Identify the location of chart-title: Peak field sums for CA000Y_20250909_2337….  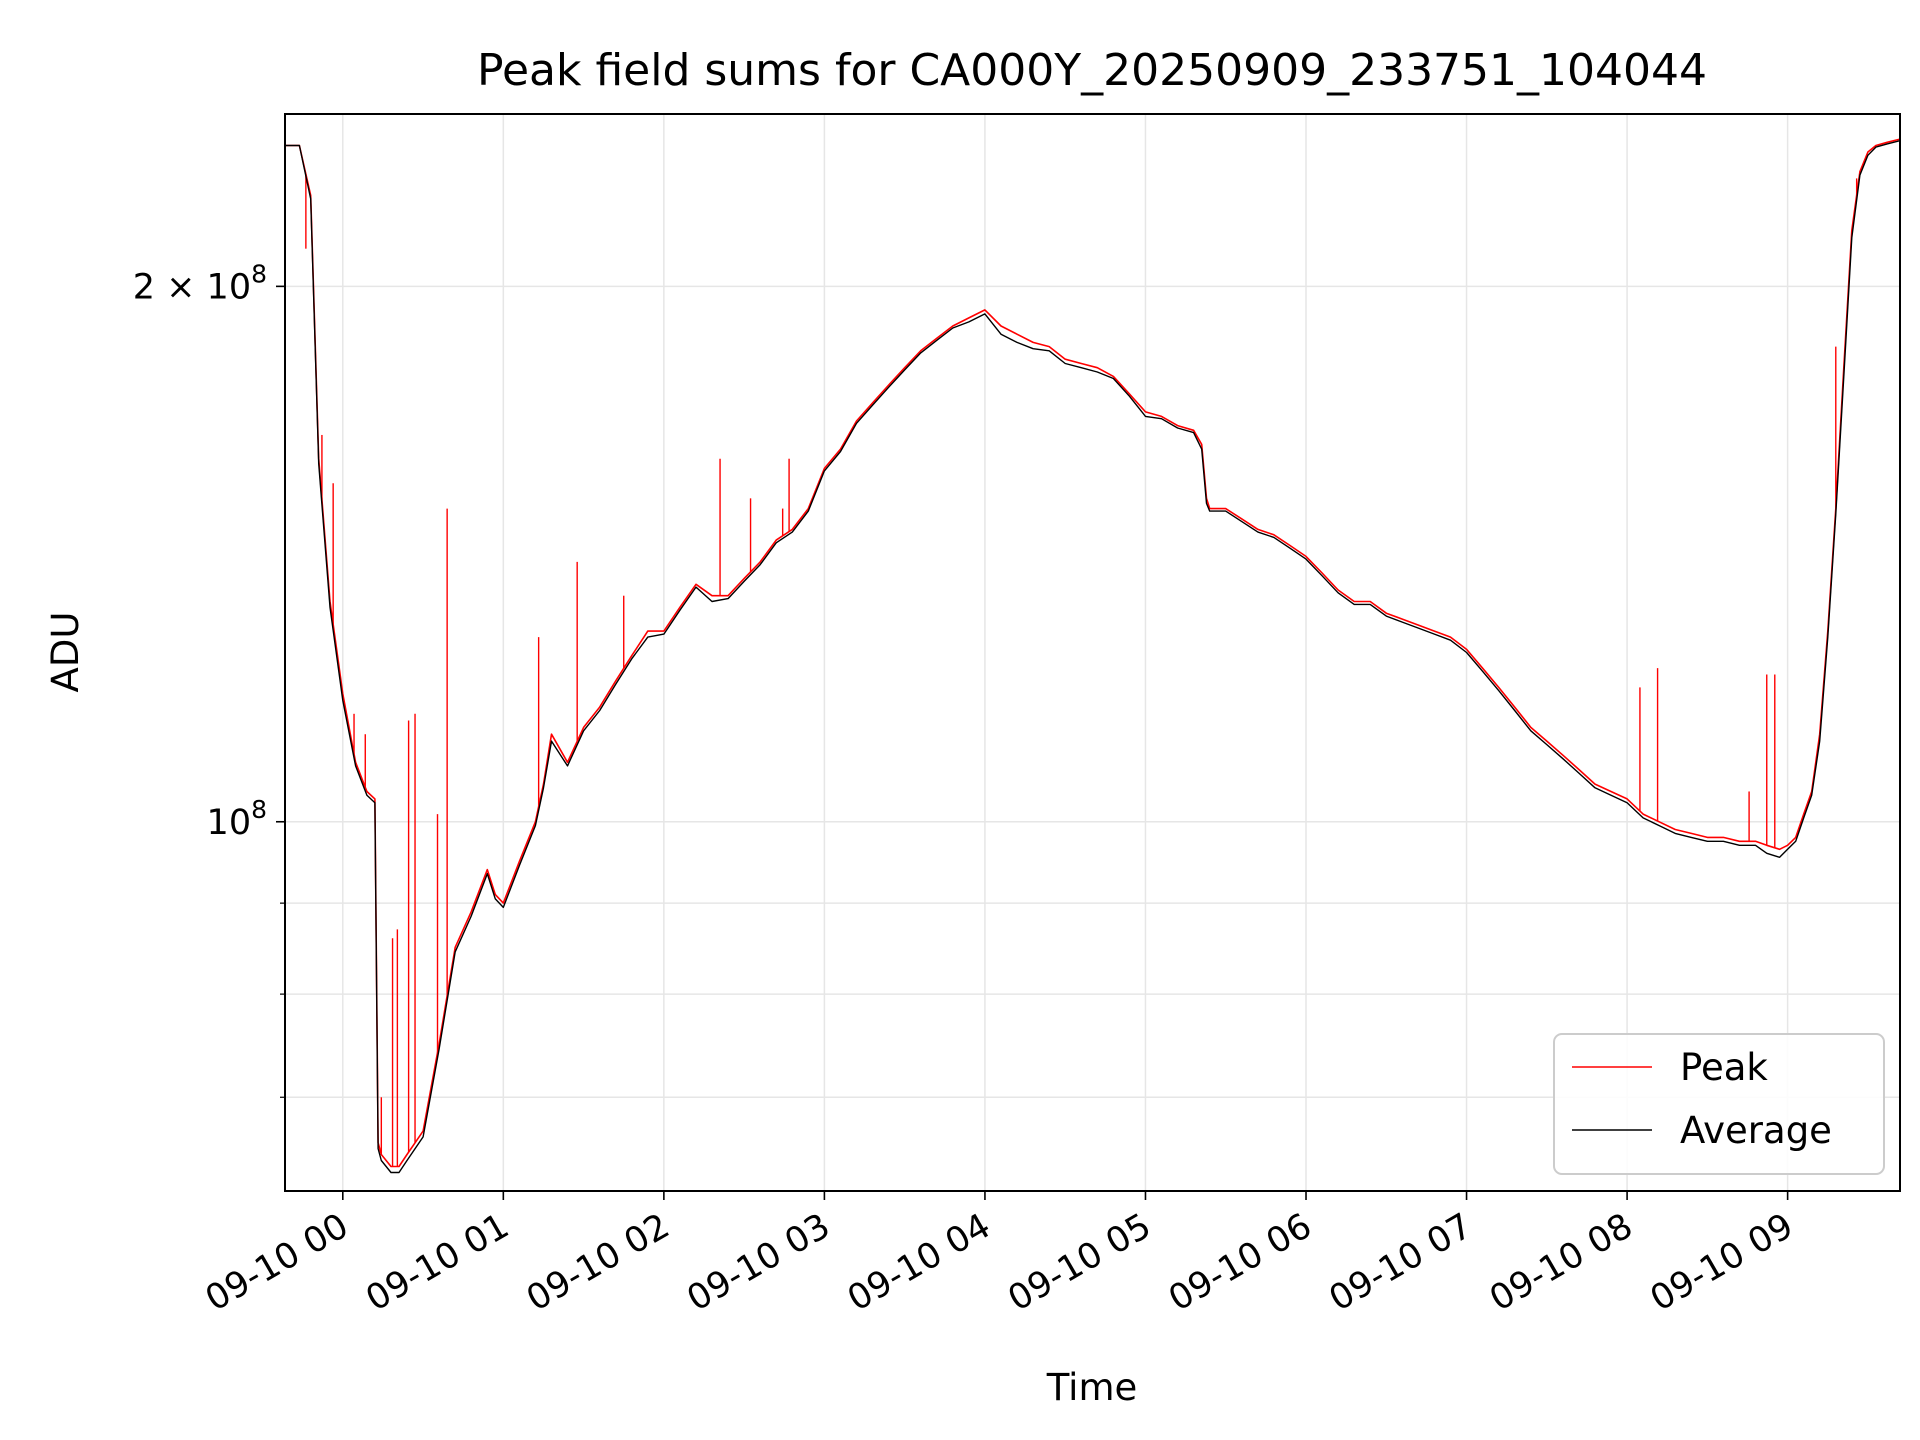
(1092, 70).